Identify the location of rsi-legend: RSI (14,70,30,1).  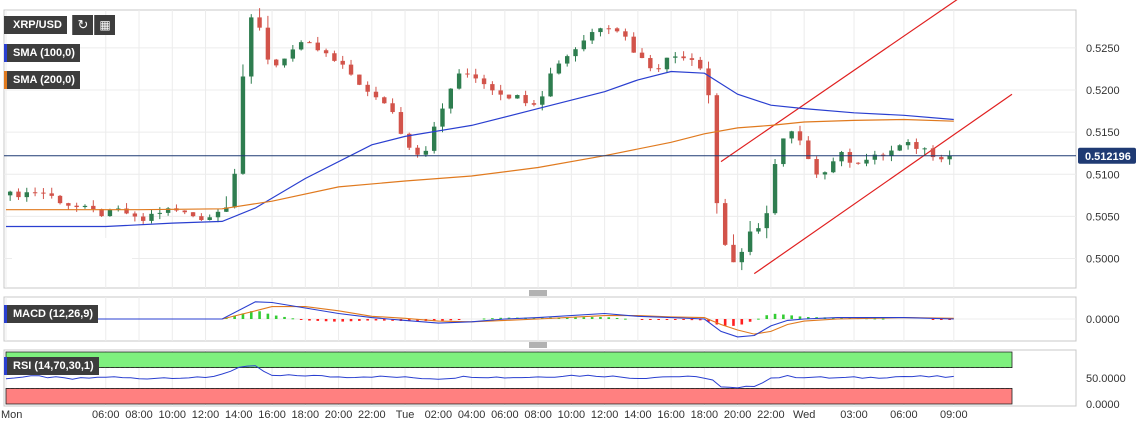
(51, 366).